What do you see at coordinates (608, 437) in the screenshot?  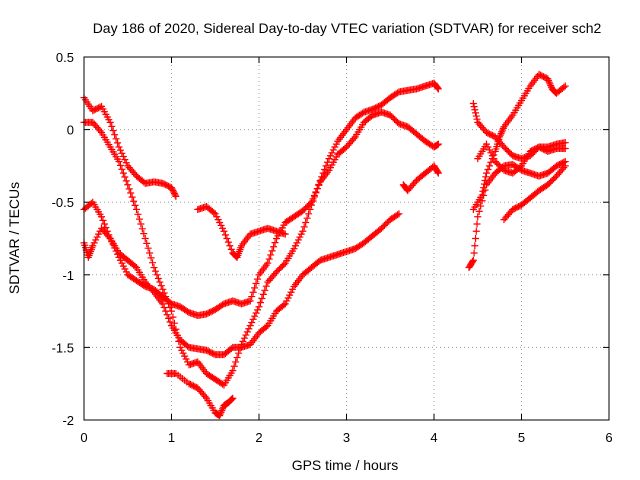 I see `x-tick-label: 6` at bounding box center [608, 437].